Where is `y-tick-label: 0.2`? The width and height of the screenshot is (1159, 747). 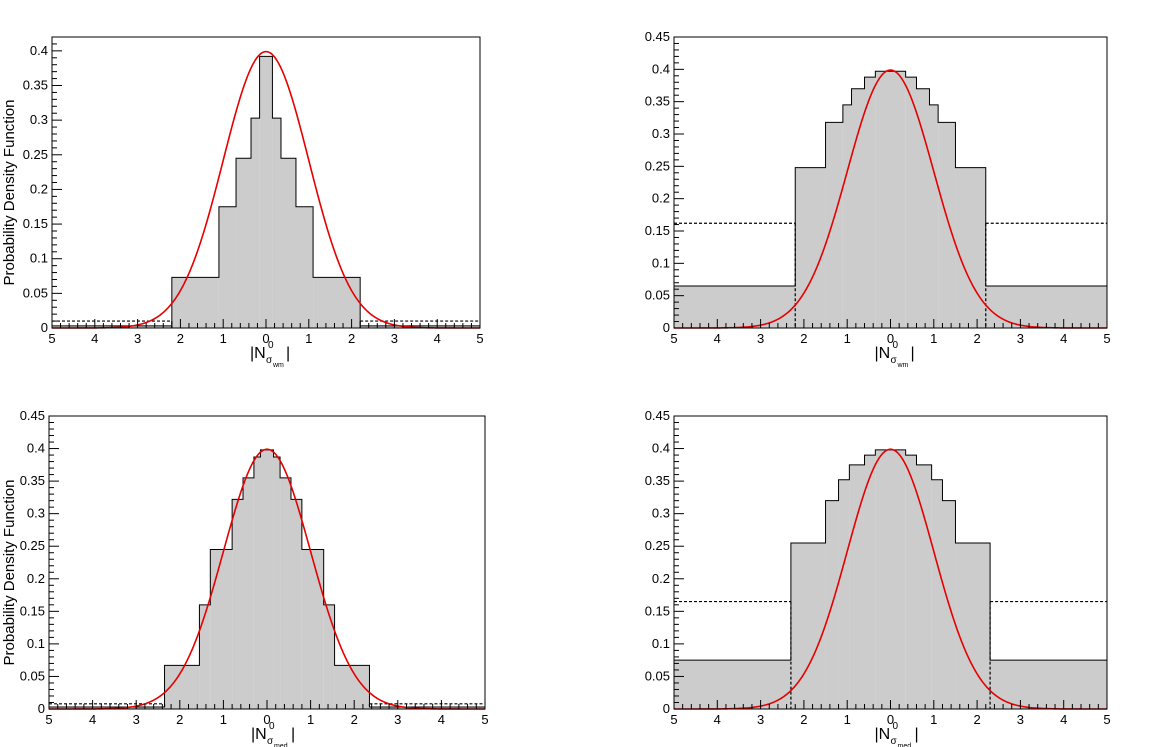
y-tick-label: 0.2 is located at coordinates (39, 188).